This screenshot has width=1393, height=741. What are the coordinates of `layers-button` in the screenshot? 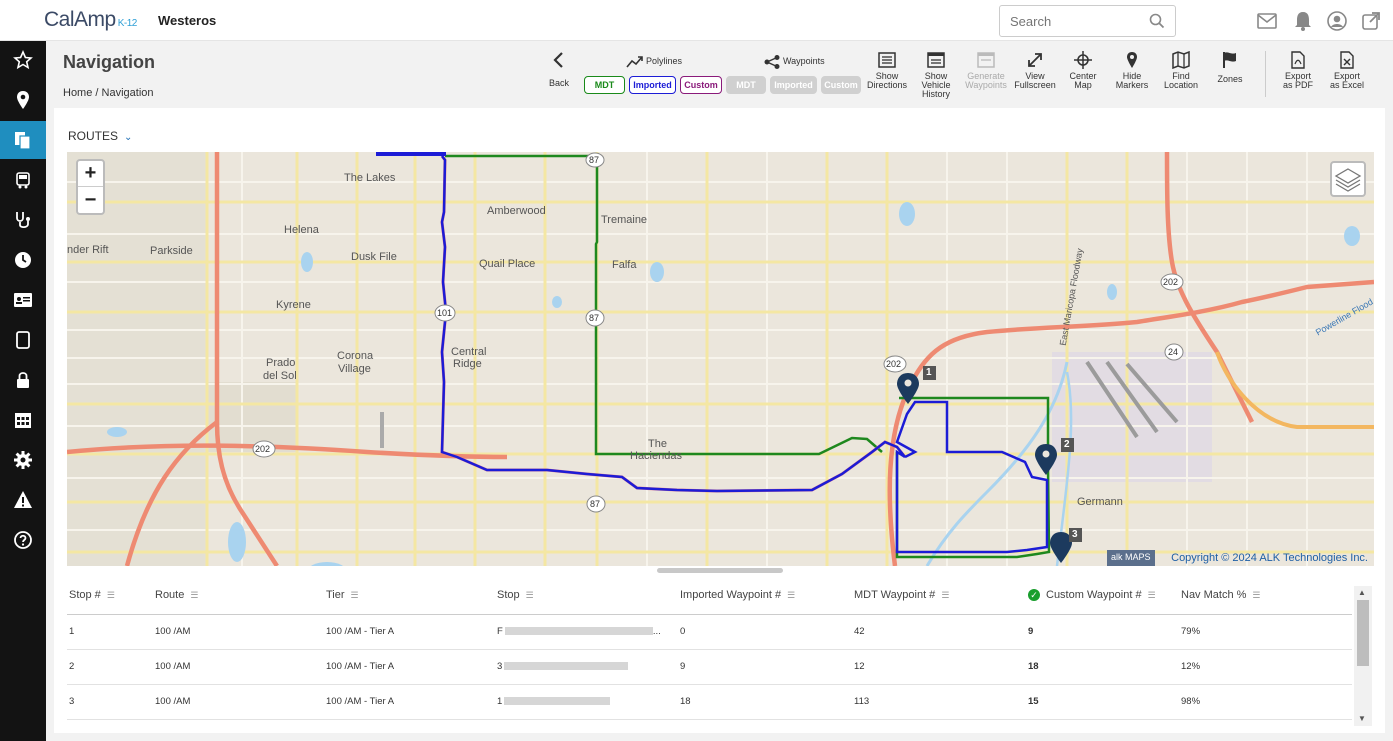 It's located at (1348, 179).